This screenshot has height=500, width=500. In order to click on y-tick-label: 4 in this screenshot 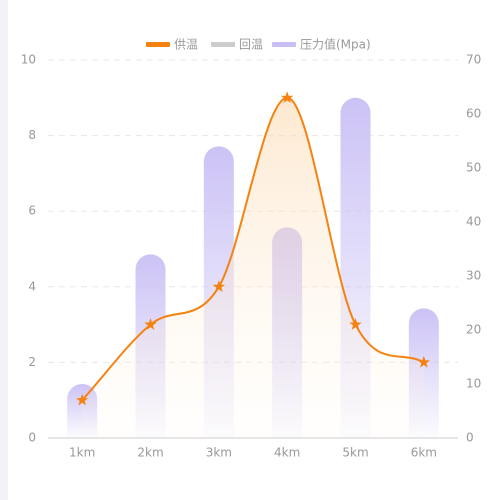, I will do `click(32, 286)`.